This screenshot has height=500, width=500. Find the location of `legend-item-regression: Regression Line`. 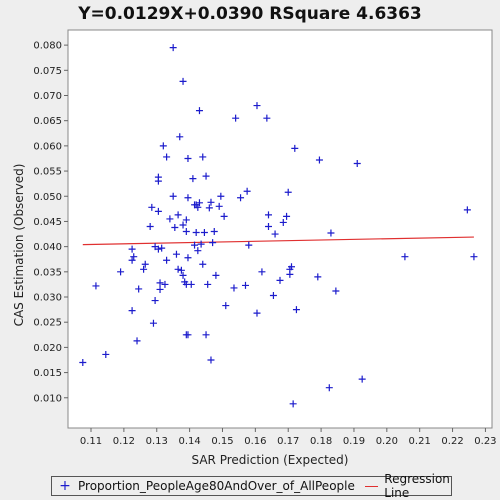

legend-item-regression: Regression Line is located at coordinates (405, 486).